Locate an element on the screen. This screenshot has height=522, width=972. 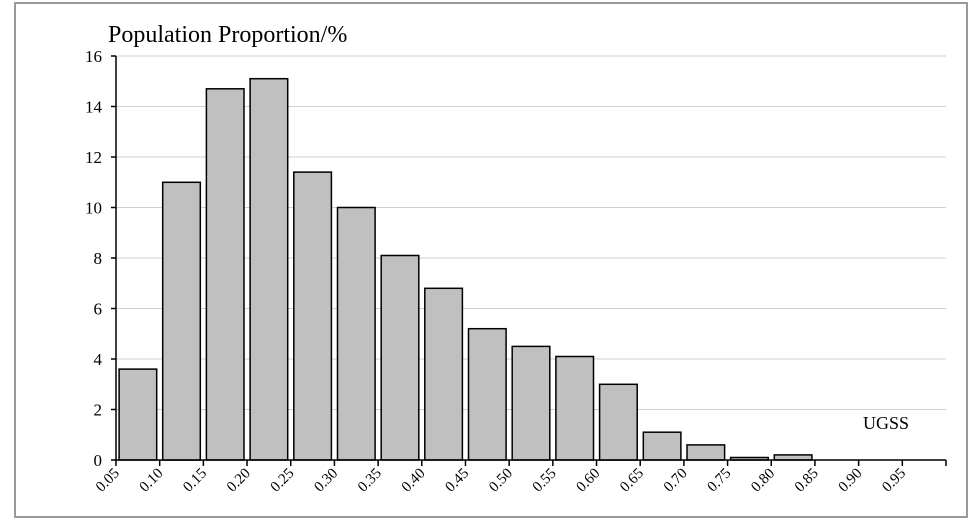
bar-0.20 is located at coordinates (269, 269).